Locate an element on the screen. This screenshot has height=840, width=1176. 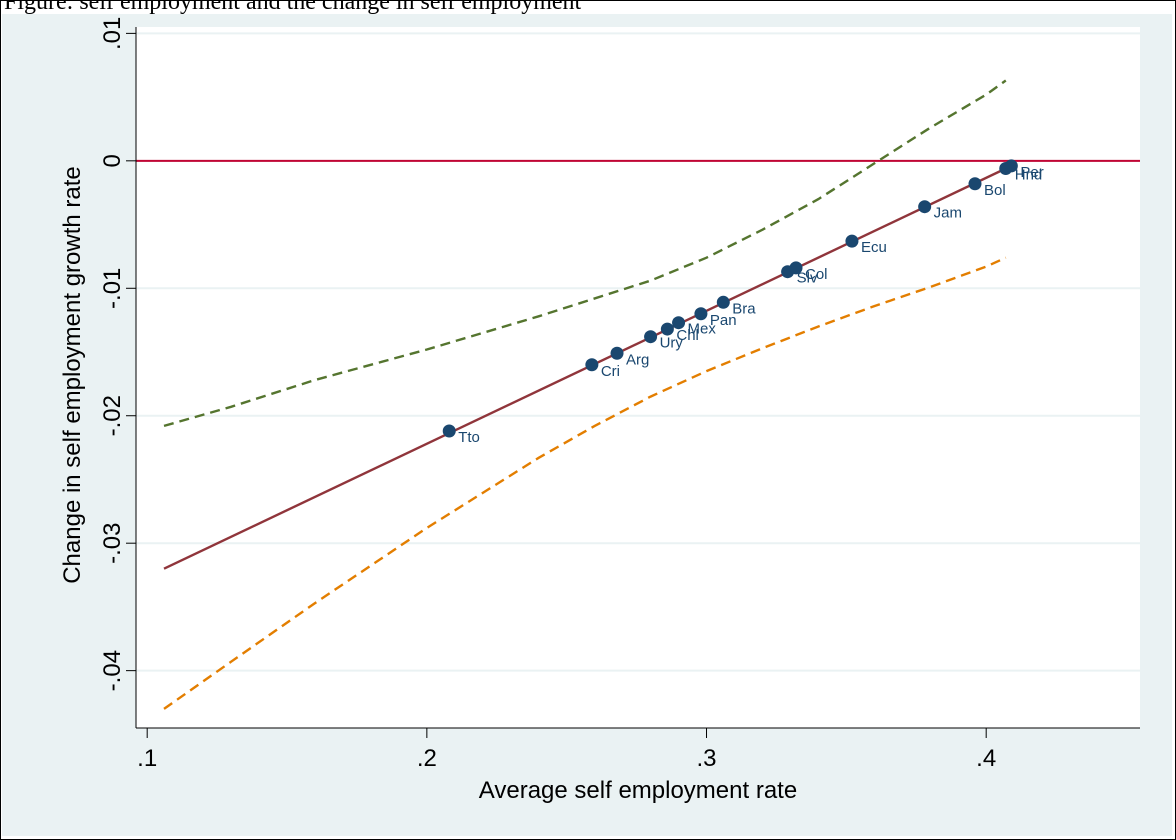
point-label: Cri is located at coordinates (610, 371).